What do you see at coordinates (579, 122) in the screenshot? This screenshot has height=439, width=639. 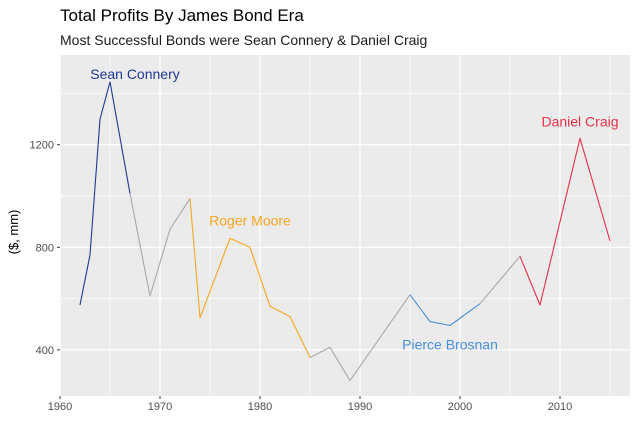 I see `series-label-daniel-craig: Daniel Craig` at bounding box center [579, 122].